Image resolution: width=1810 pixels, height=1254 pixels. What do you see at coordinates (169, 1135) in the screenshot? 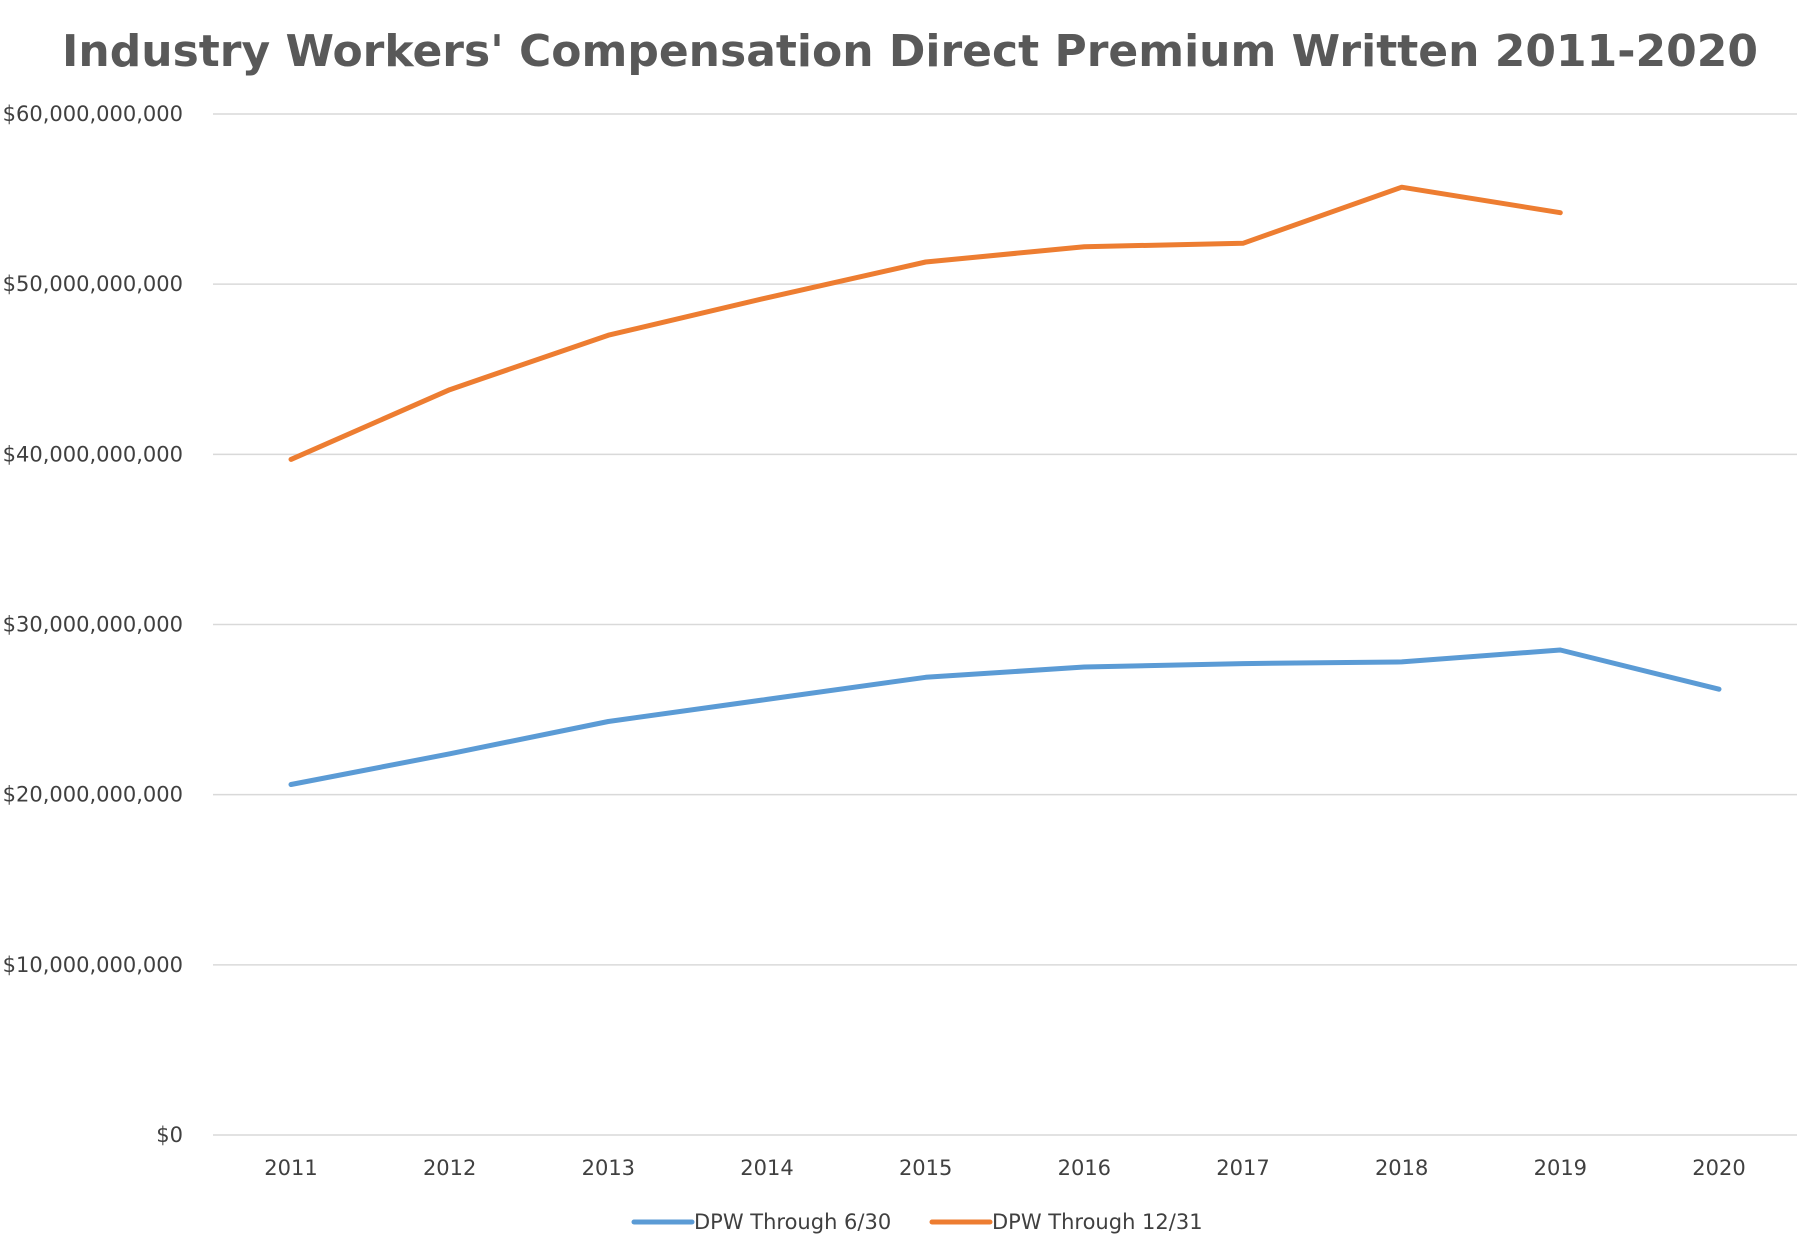
I see `y-tick-label: $0` at bounding box center [169, 1135].